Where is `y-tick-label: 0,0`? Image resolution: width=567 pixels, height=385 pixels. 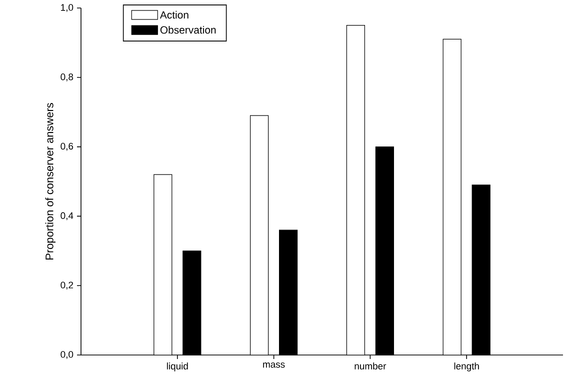 y-tick-label: 0,0 is located at coordinates (67, 355).